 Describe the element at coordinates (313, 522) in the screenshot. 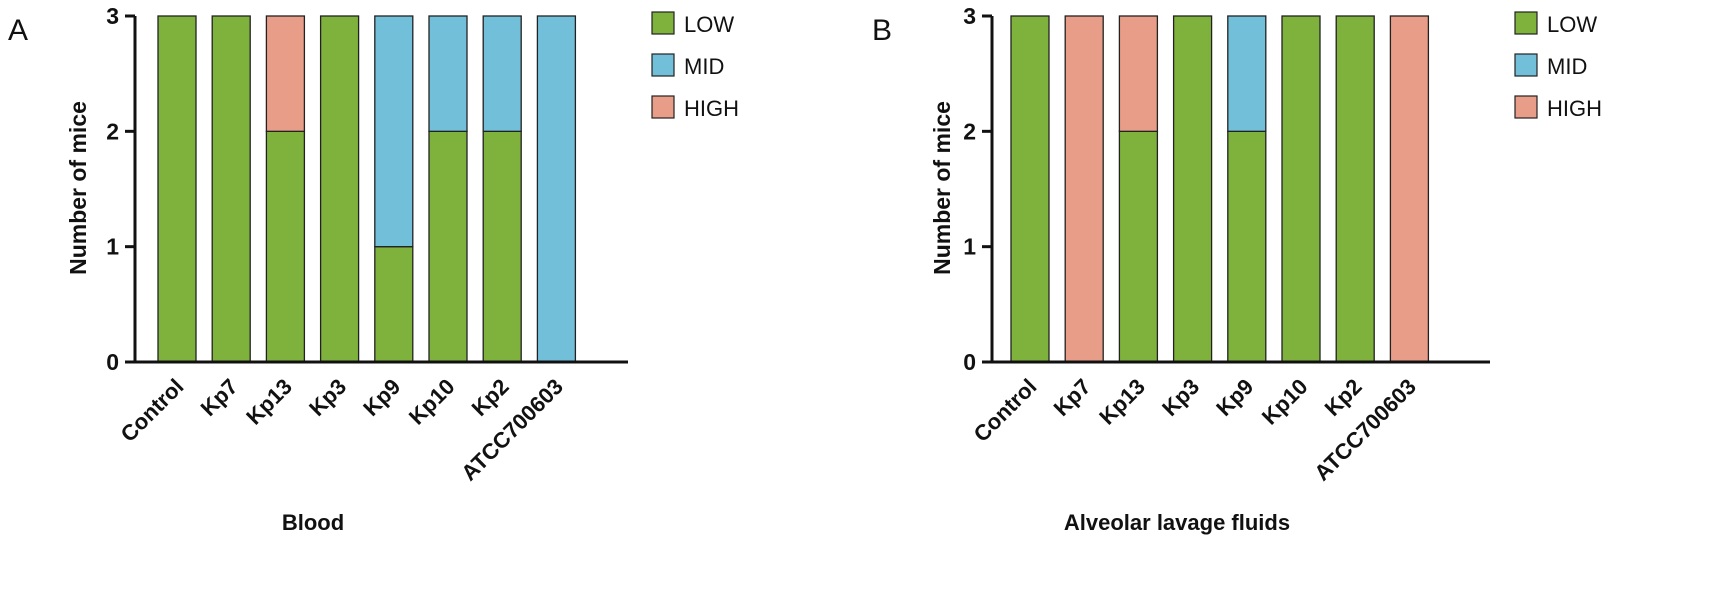

I see `x-axis-label: Blood` at that location.